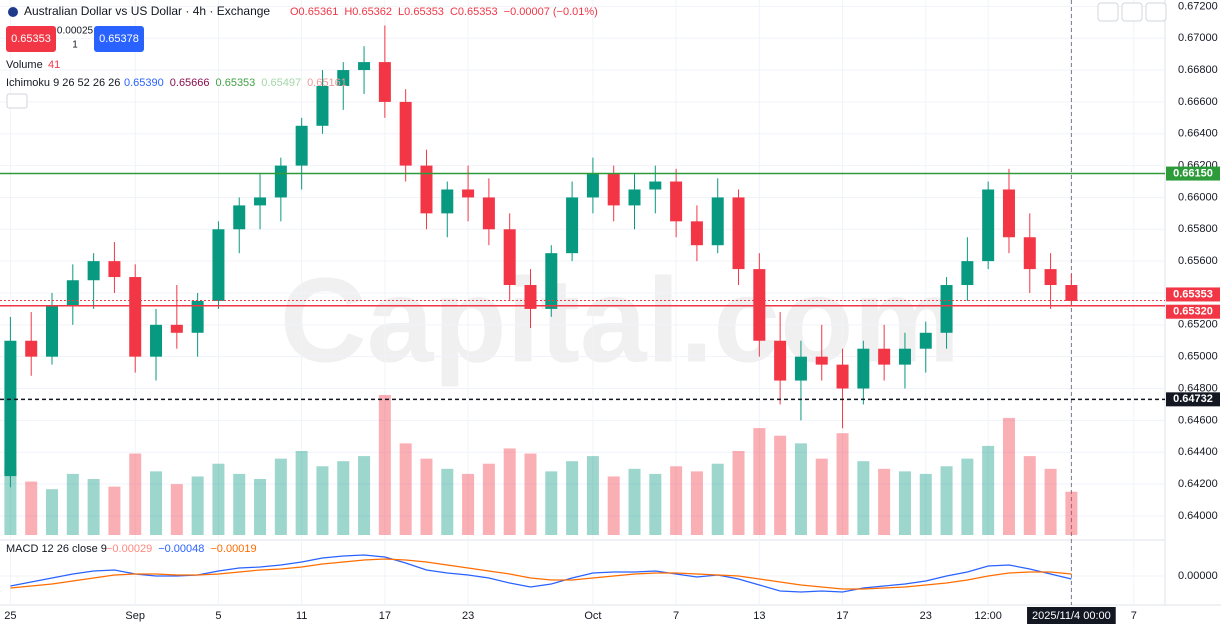 This screenshot has height=625, width=1221. Describe the element at coordinates (17, 101) in the screenshot. I see `collapse-button` at that location.